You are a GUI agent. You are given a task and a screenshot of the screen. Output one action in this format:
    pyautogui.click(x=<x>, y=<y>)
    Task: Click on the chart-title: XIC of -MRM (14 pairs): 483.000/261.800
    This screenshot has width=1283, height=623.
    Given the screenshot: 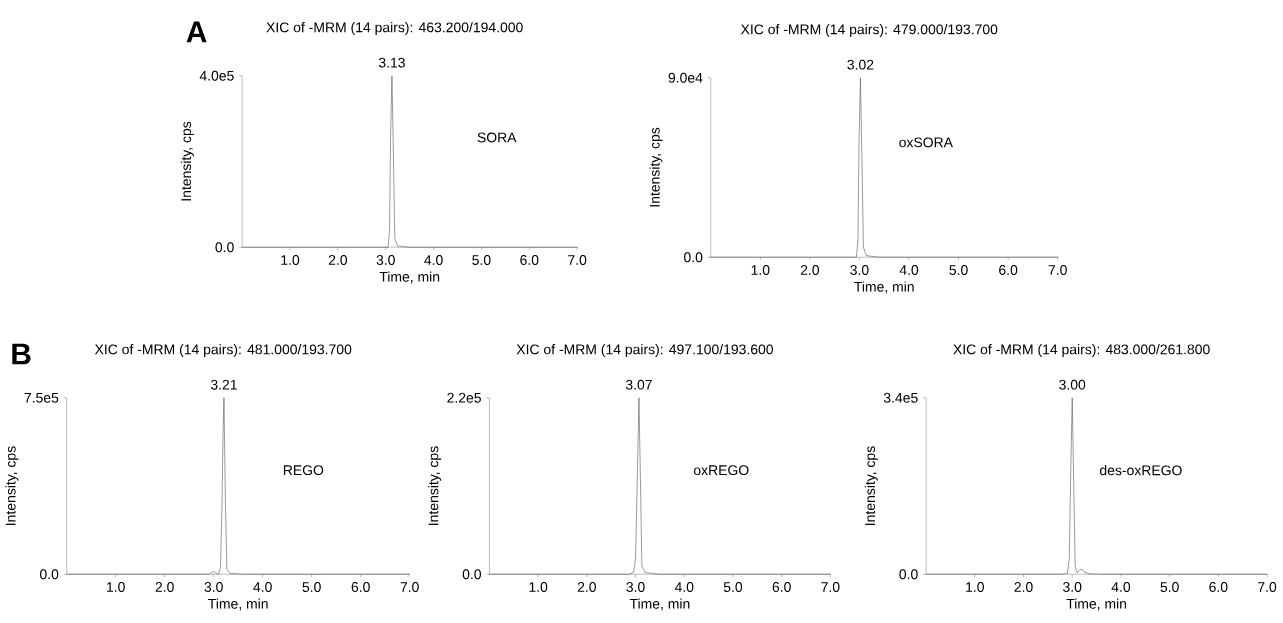 What is the action you would take?
    pyautogui.click(x=1081, y=351)
    